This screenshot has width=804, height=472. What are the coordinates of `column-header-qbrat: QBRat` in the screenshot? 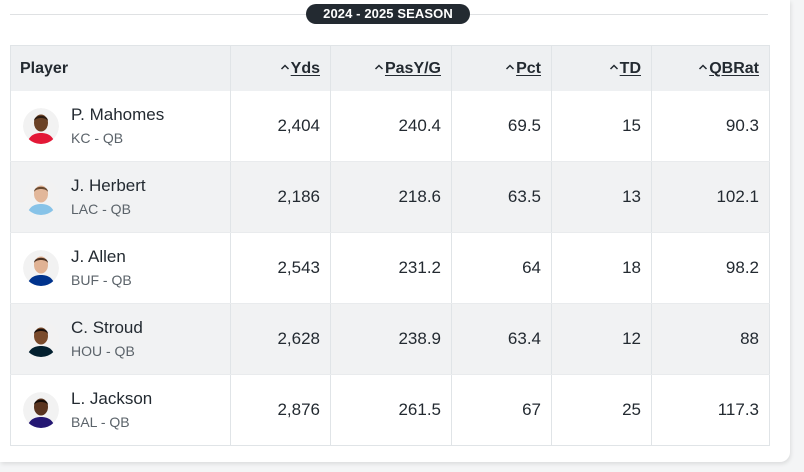 It's located at (710, 68).